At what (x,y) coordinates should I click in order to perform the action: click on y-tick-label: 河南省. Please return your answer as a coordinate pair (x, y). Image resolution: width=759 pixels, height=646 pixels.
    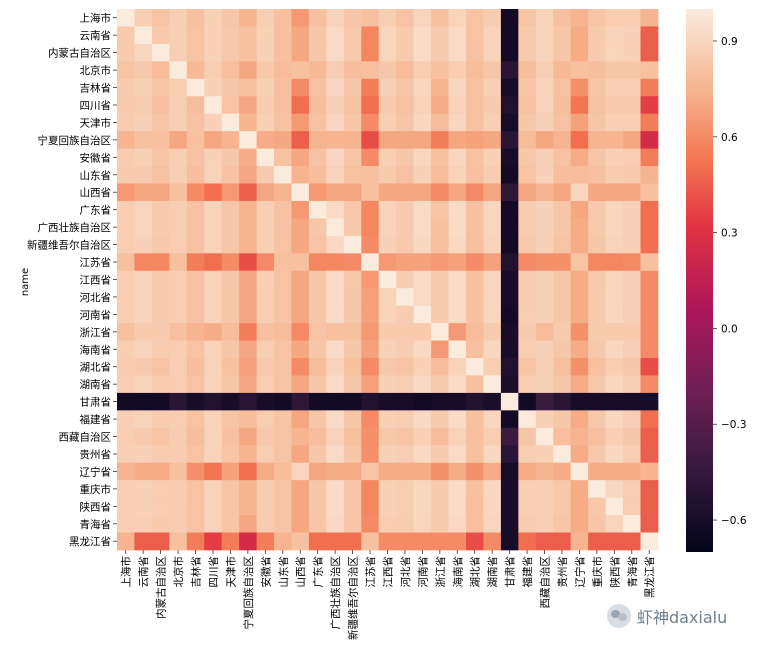
    Looking at the image, I should click on (96, 314).